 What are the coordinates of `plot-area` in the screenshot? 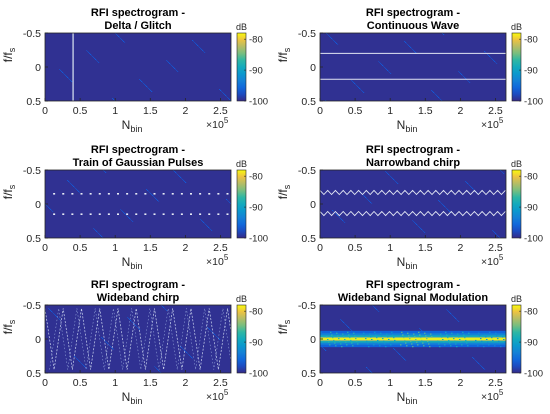 It's located at (413, 339).